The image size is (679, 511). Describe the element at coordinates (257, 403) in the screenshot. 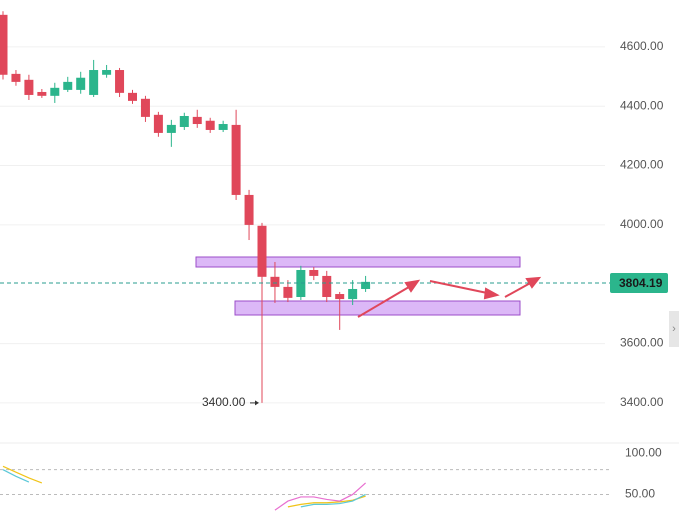

I see `annotation-arrowhead` at that location.